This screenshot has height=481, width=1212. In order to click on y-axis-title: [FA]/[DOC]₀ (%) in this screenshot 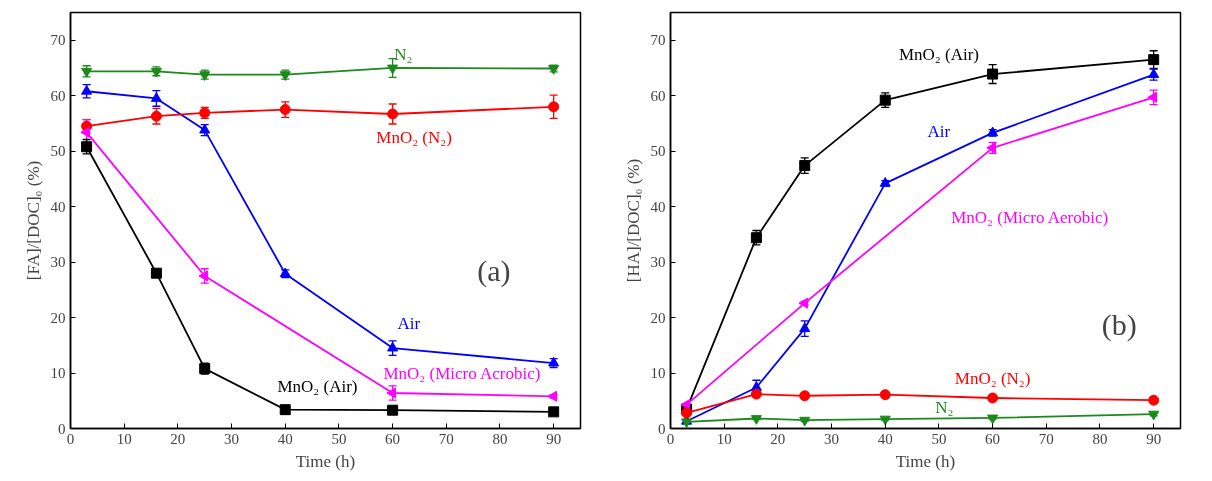, I will do `click(33, 220)`.